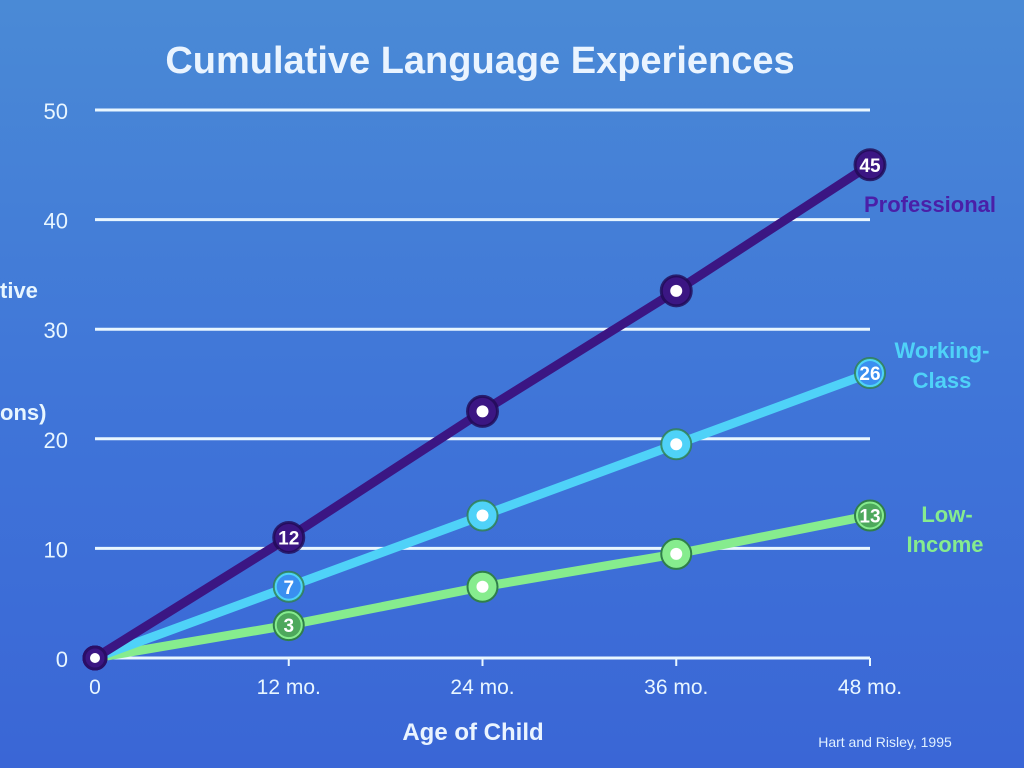 This screenshot has height=768, width=1024. I want to click on y-tick-label: 10, so click(56, 549).